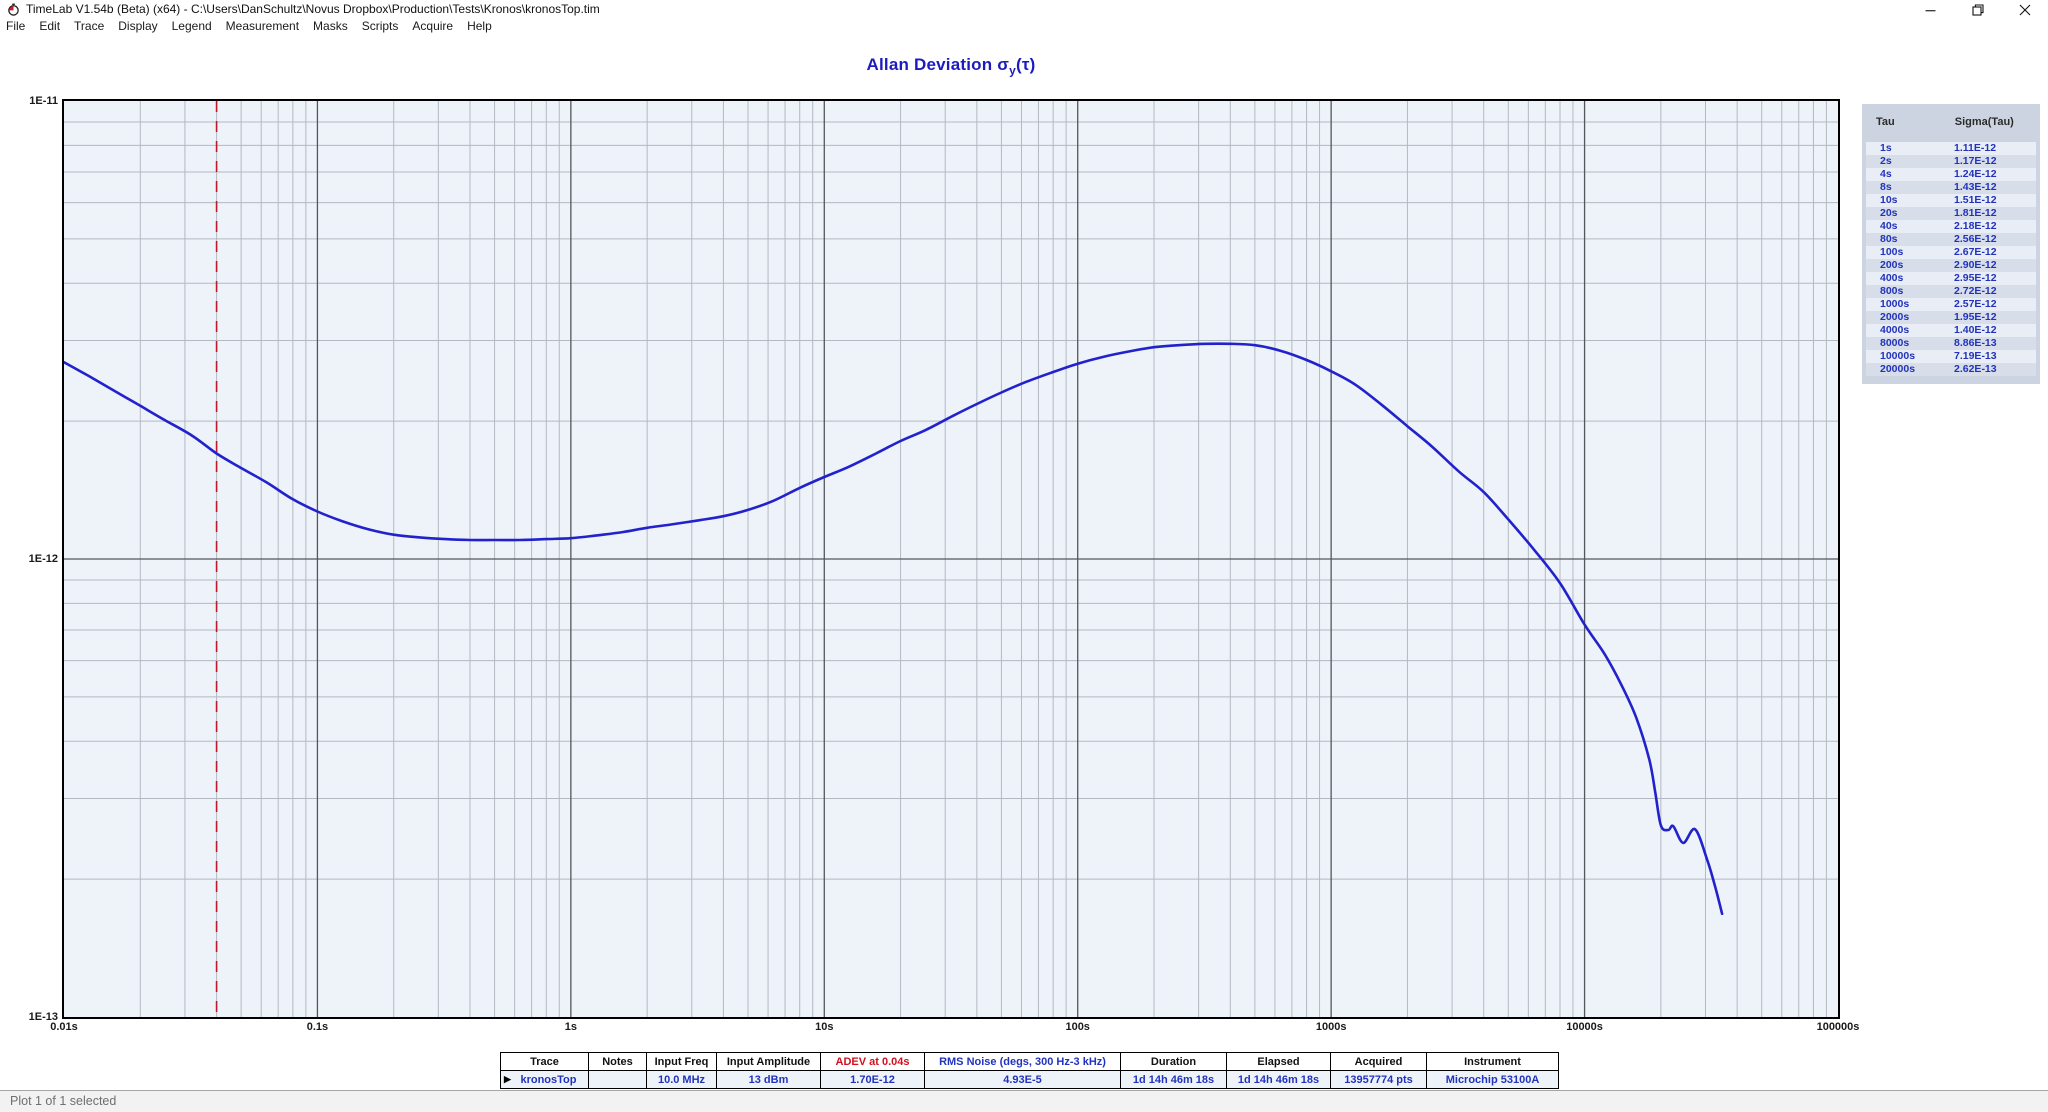 The width and height of the screenshot is (2048, 1112). Describe the element at coordinates (1951, 291) in the screenshot. I see `sigma-table-row: 800s 2.72E-12` at that location.